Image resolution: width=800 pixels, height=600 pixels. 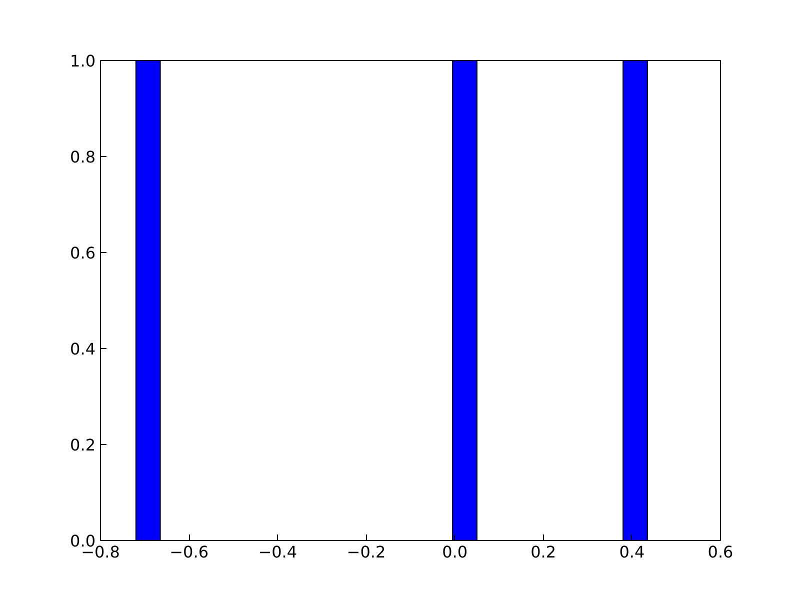 I want to click on x-tick-label: −0.2, so click(x=366, y=552).